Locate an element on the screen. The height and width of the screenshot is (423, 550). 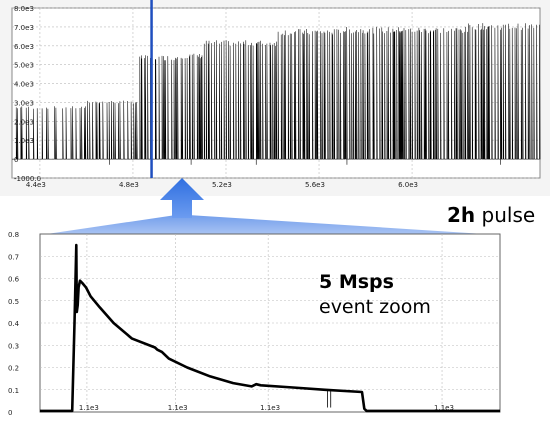
y-tick-label: 7.0e3 is located at coordinates (24, 28).